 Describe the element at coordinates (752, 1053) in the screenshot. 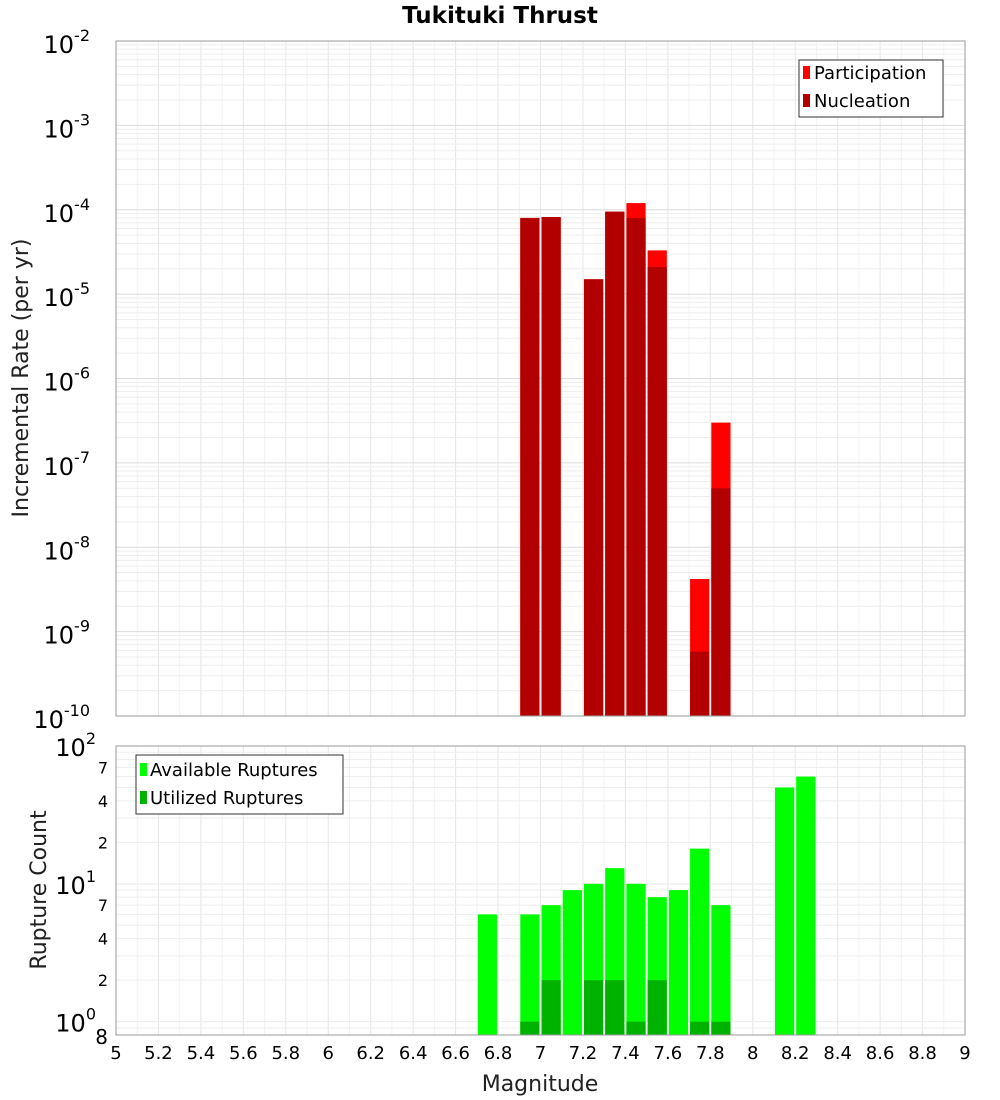

I see `magnitude-x-tick-label: 8` at that location.